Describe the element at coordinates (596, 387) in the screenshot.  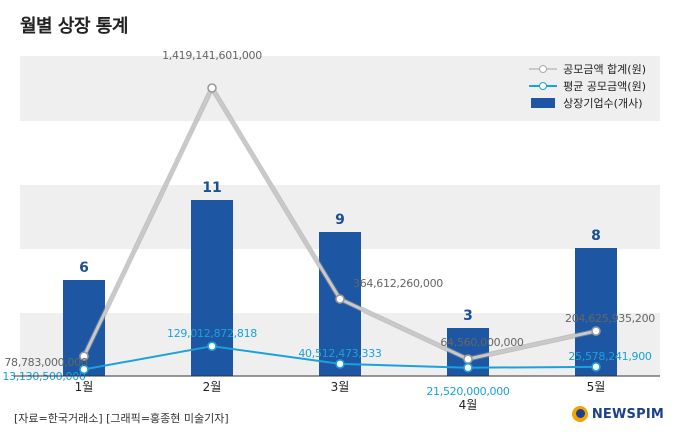
I see `x-tick-label-5: 5월` at that location.